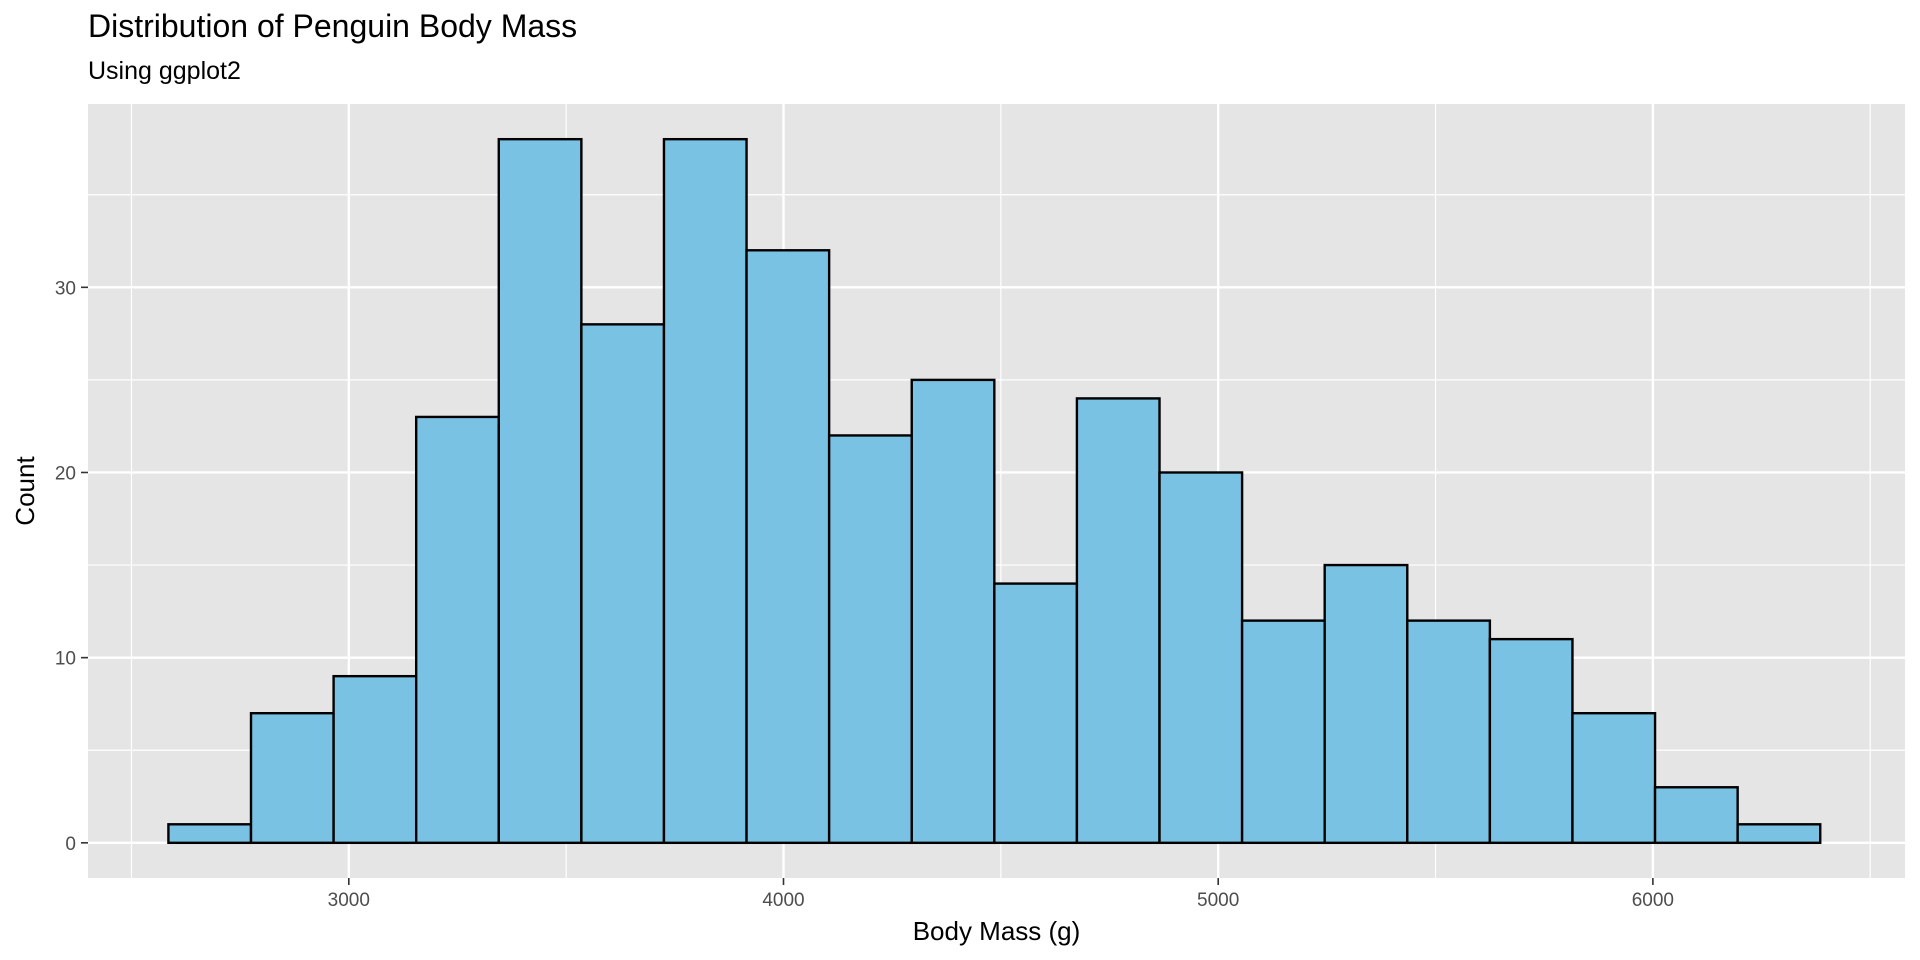 This screenshot has width=1920, height=960. Describe the element at coordinates (71, 566) in the screenshot. I see `y-axis: 0 10 20 30` at that location.